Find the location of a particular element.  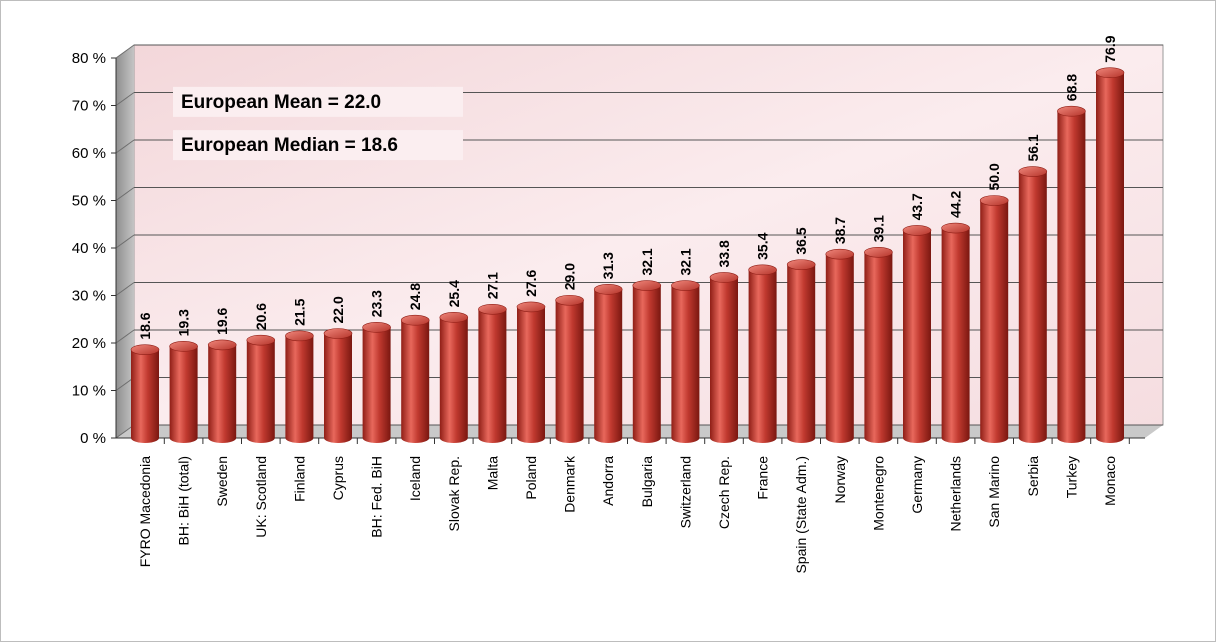

x-tick-label: Germany is located at coordinates (917, 485).